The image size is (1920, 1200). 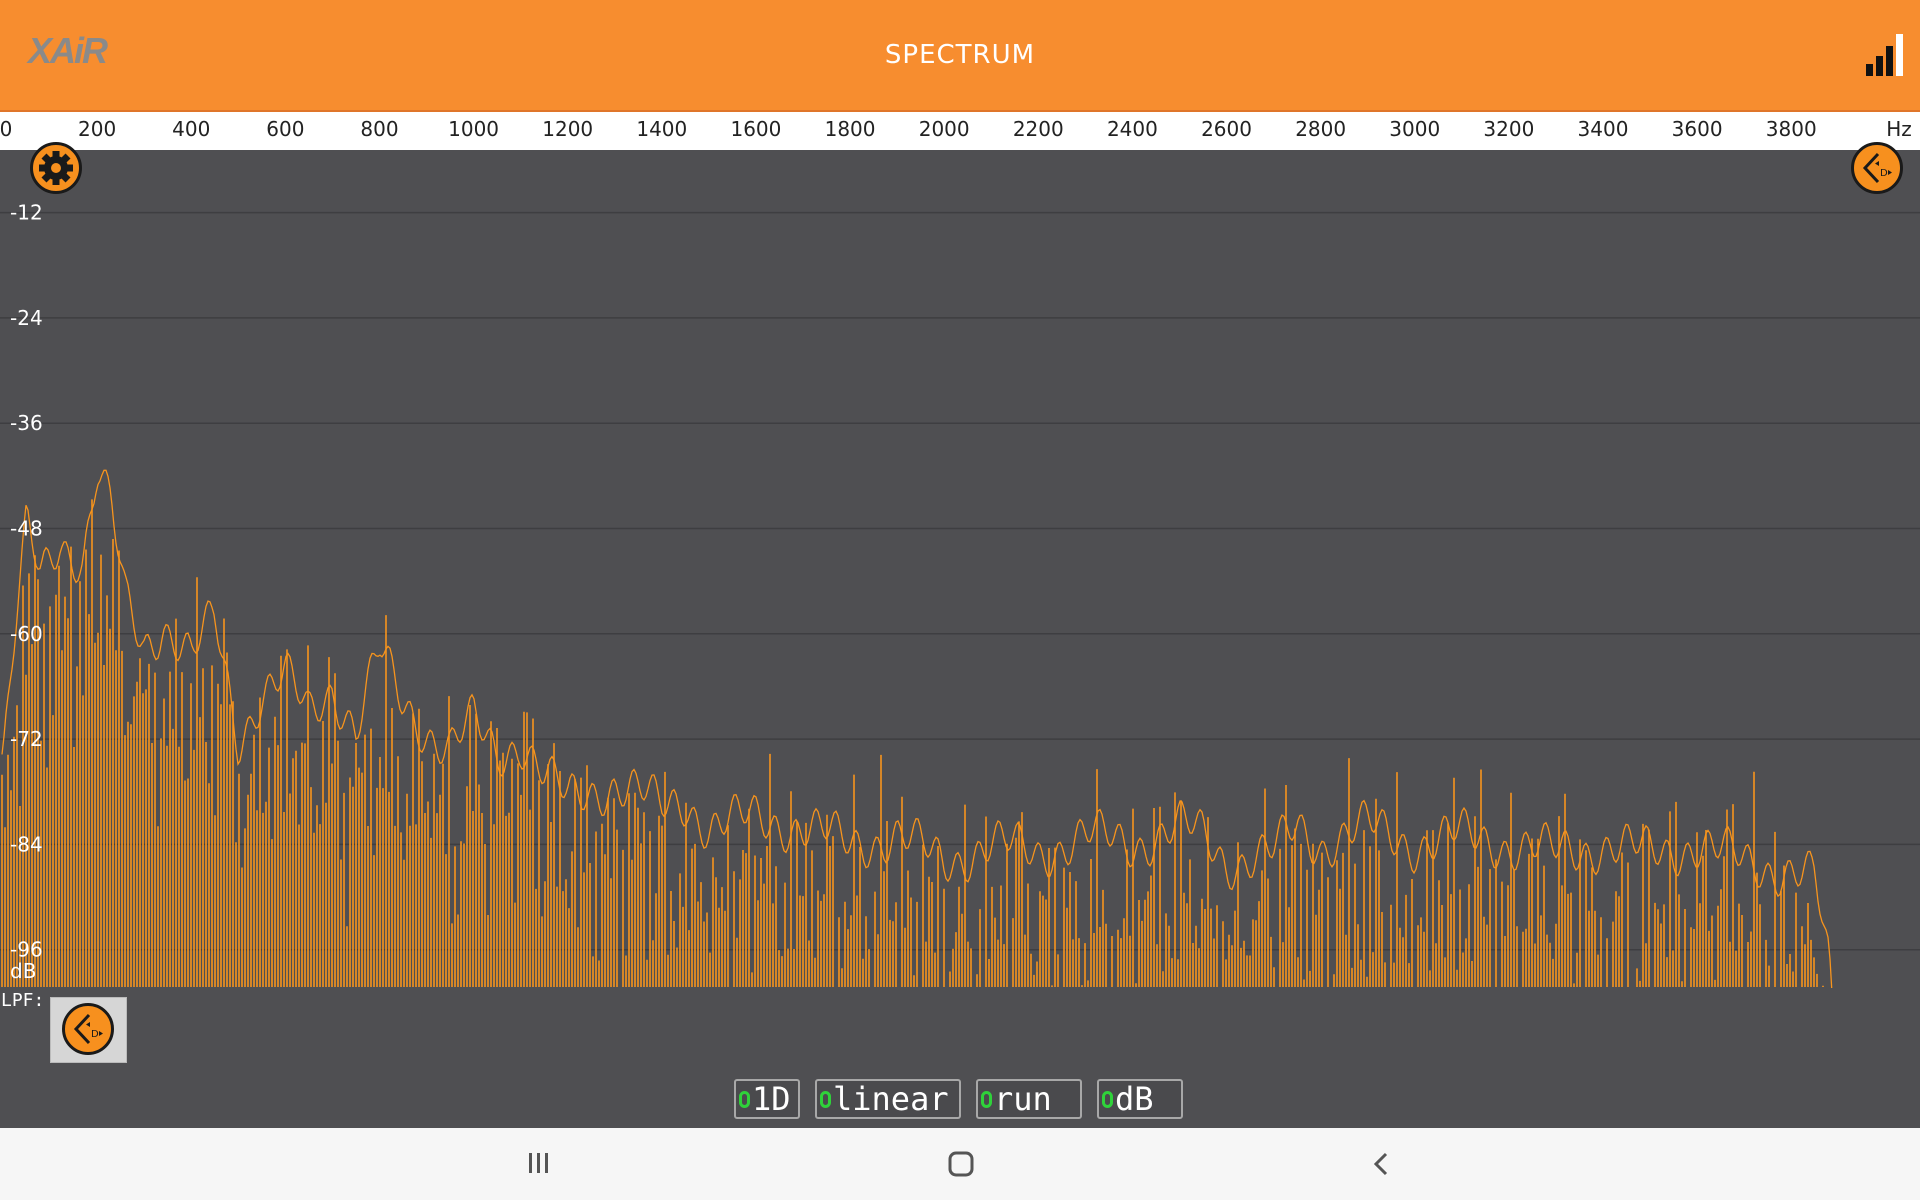 What do you see at coordinates (888, 1099) in the screenshot?
I see `toggle-linear: linear` at bounding box center [888, 1099].